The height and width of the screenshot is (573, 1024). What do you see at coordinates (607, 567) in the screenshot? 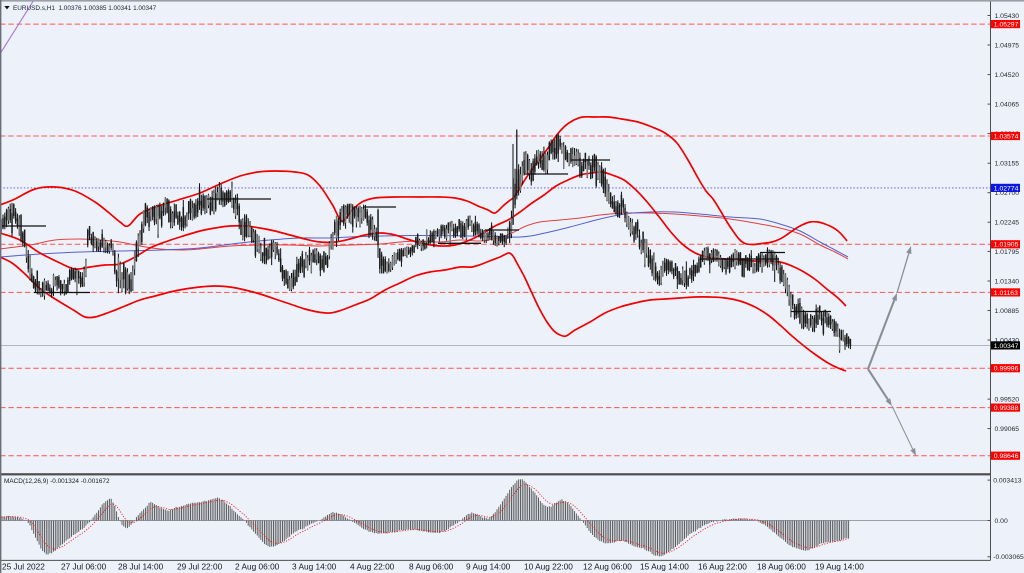
I see `svg-text: 12 Aug 06:00` at bounding box center [607, 567].